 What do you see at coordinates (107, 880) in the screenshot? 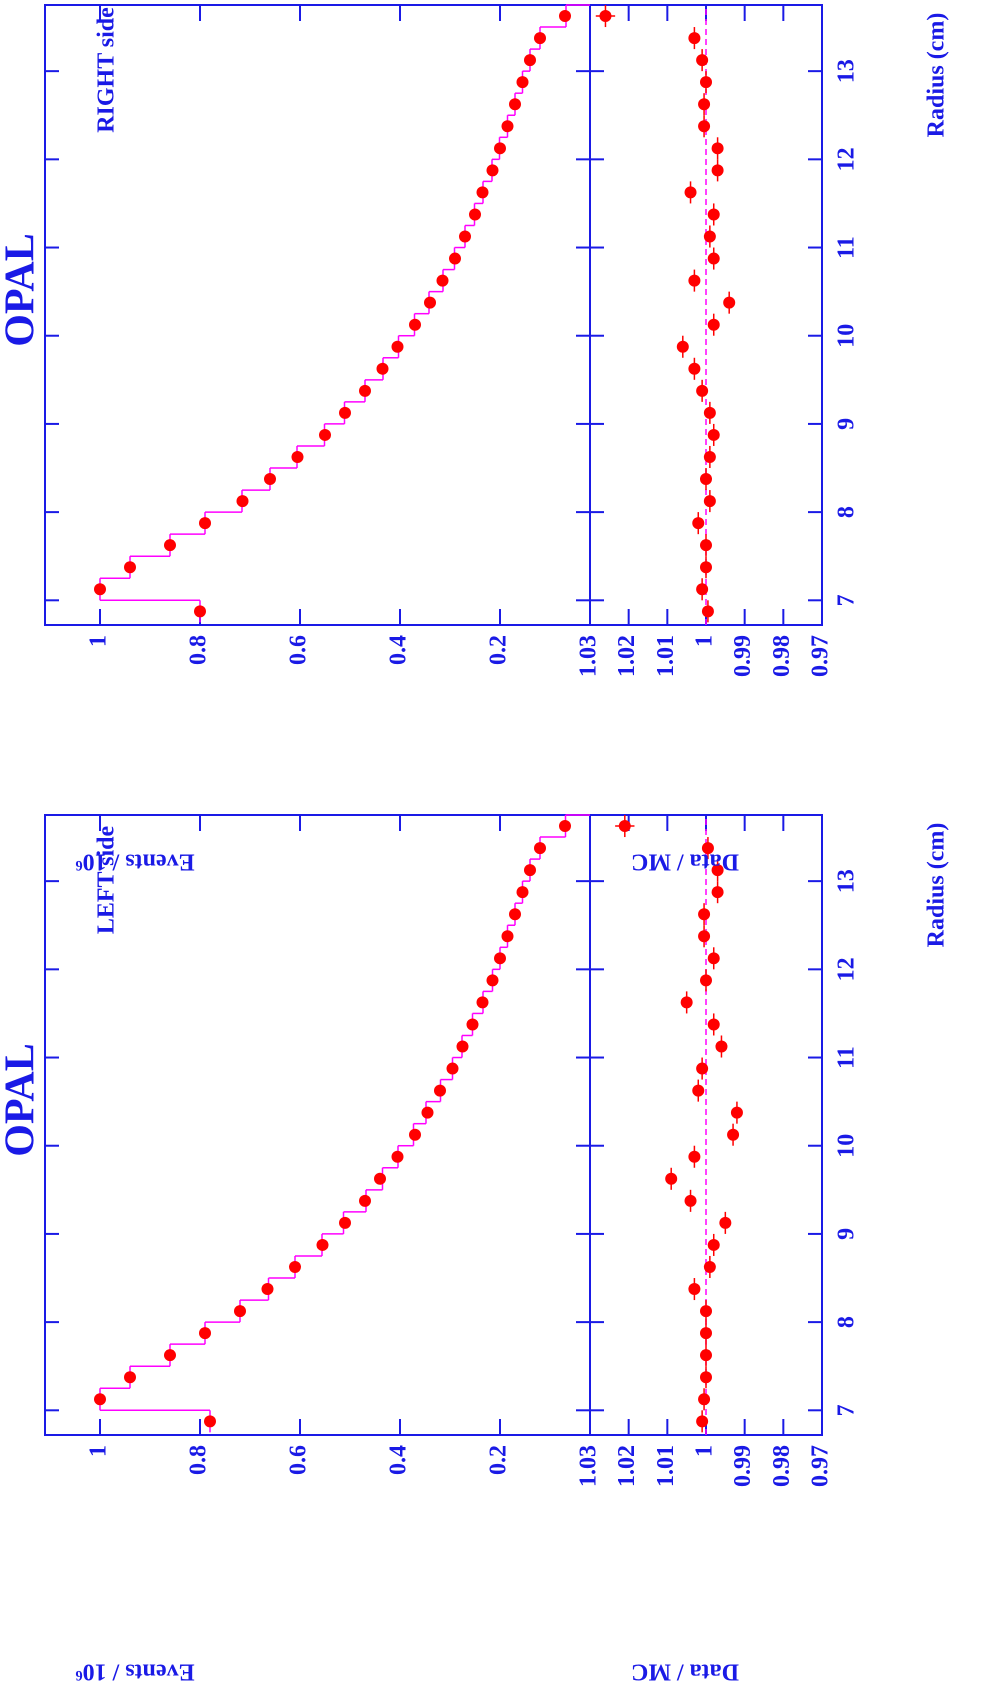
I see `side-annotation: LEFT side` at bounding box center [107, 880].